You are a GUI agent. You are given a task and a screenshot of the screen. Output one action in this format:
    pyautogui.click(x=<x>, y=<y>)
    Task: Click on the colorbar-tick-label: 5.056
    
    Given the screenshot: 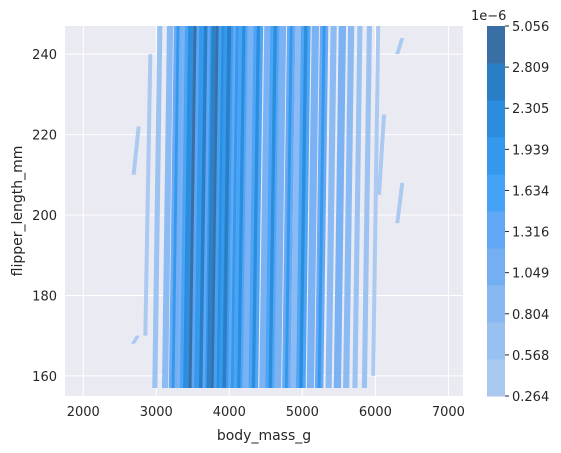 What is the action you would take?
    pyautogui.click(x=530, y=27)
    